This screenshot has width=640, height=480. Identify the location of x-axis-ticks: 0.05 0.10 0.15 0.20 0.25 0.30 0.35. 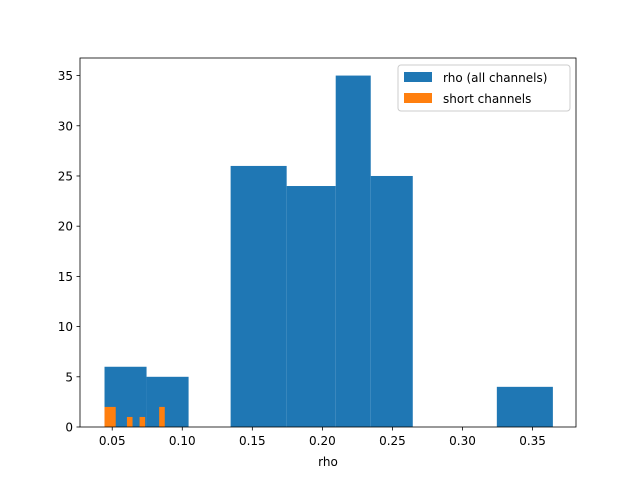
(322, 437).